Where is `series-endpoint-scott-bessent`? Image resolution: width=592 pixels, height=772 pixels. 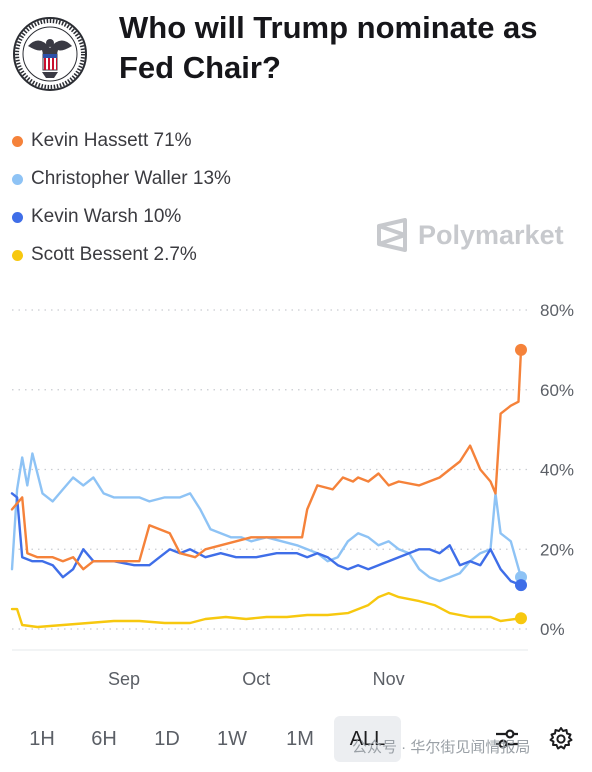 series-endpoint-scott-bessent is located at coordinates (521, 618).